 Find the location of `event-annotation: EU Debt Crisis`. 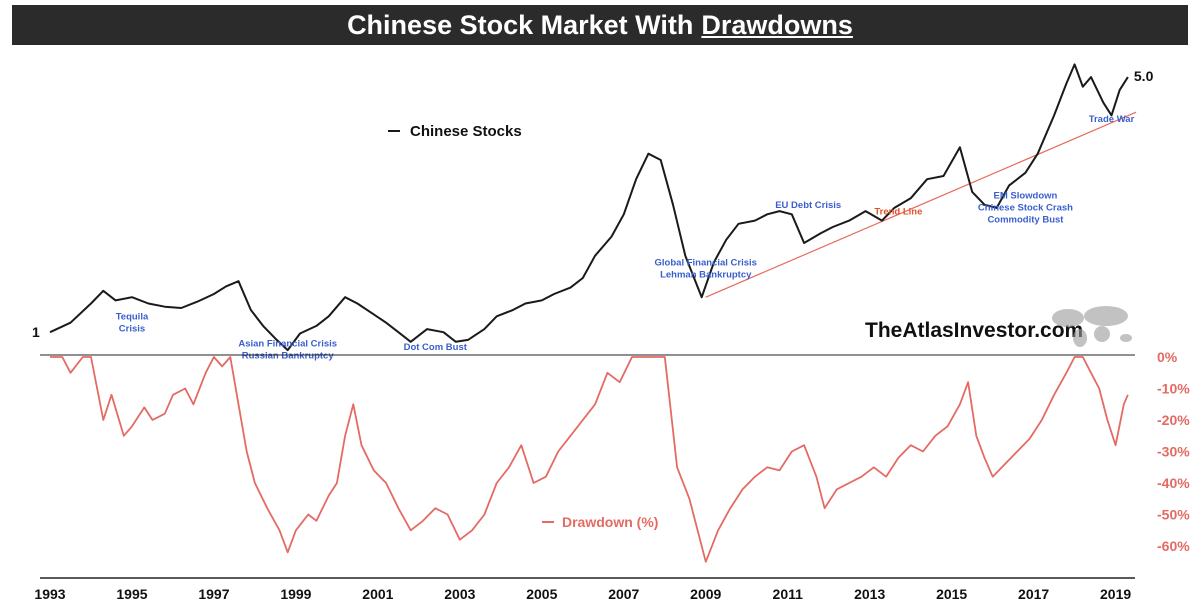

event-annotation: EU Debt Crisis is located at coordinates (808, 205).